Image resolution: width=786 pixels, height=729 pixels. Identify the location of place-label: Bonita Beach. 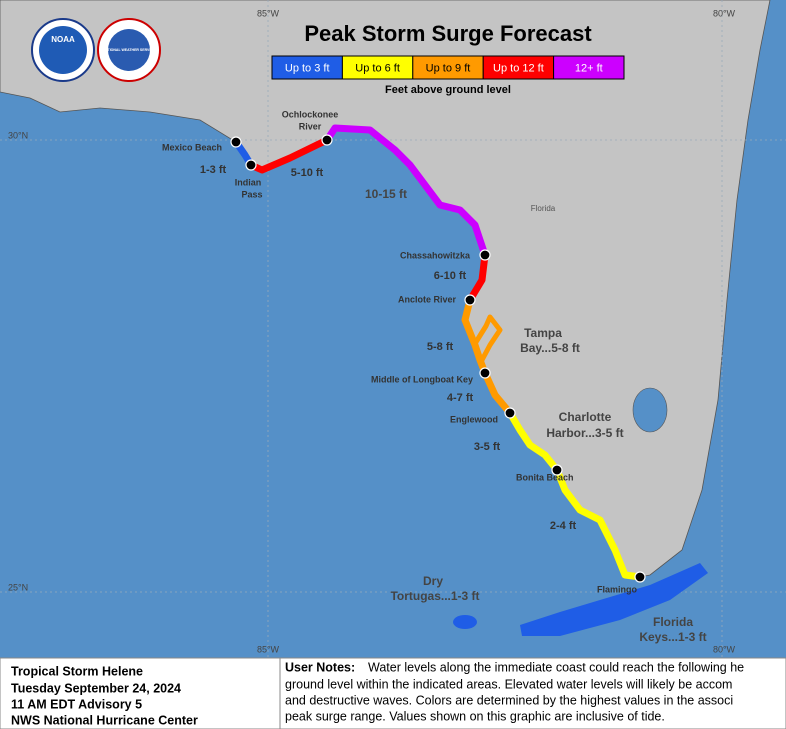
(545, 477).